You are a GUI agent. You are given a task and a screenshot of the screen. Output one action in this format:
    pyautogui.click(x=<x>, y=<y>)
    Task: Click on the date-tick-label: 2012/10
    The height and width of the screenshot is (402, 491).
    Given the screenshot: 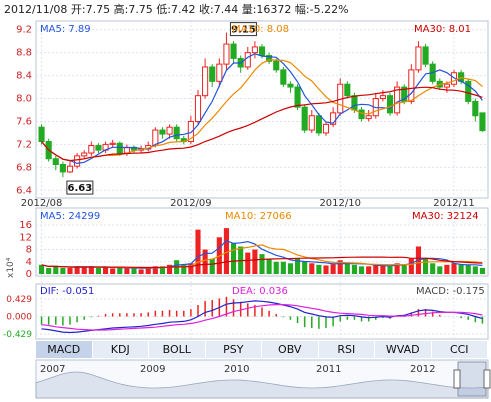 What is the action you would take?
    pyautogui.click(x=340, y=203)
    